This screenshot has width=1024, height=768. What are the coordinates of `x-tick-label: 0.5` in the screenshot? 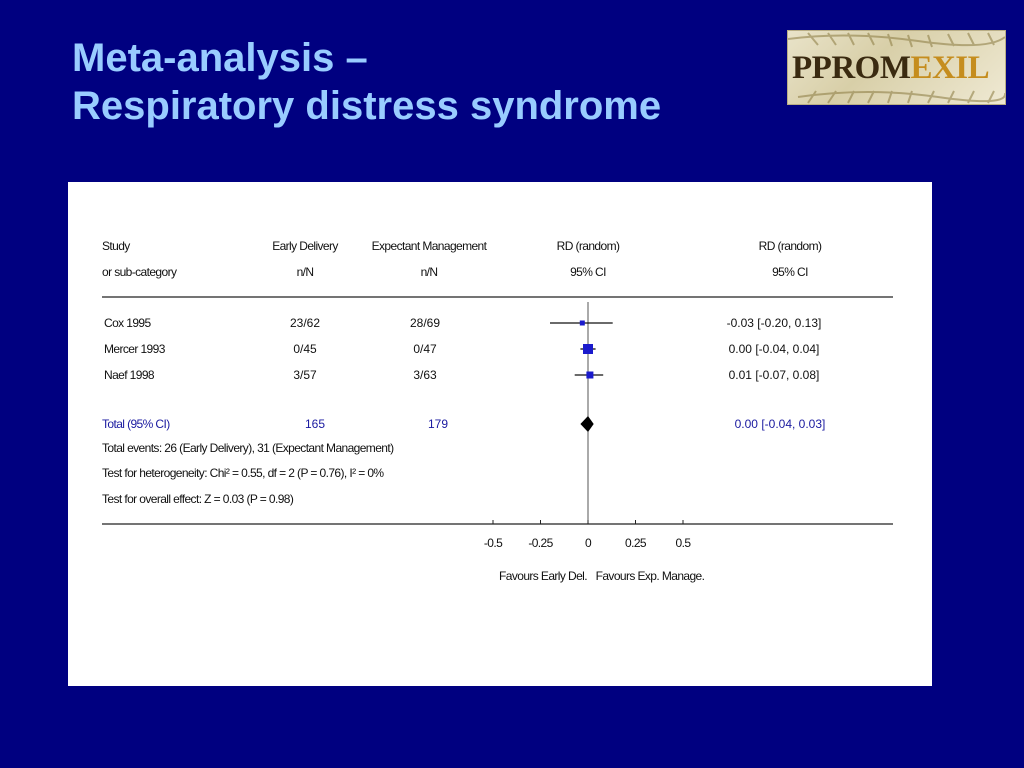 It's located at (684, 543).